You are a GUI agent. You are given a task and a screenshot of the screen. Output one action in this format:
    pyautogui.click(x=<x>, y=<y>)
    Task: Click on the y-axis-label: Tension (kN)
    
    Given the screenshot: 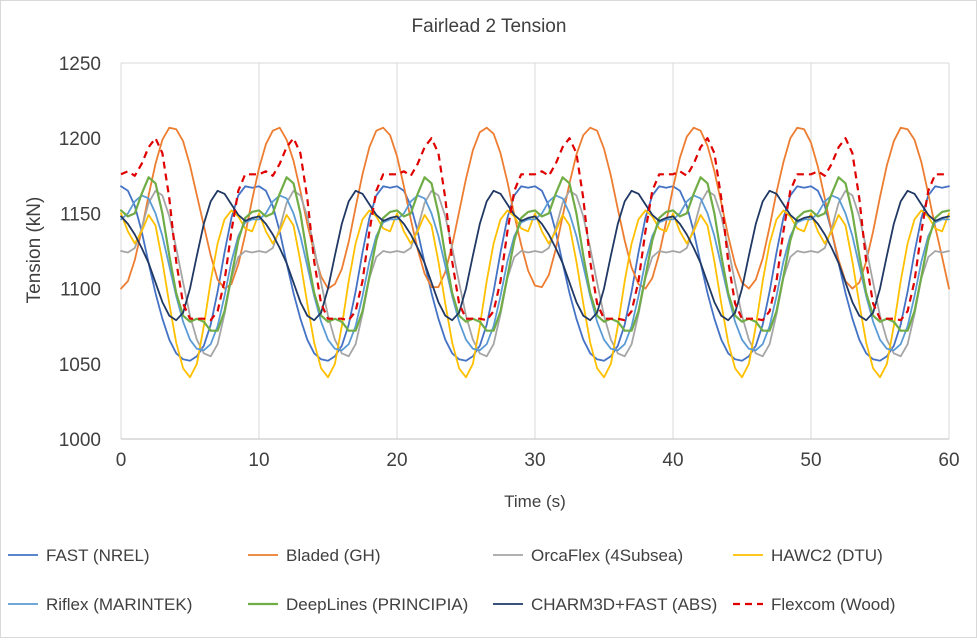 What is the action you would take?
    pyautogui.click(x=34, y=250)
    